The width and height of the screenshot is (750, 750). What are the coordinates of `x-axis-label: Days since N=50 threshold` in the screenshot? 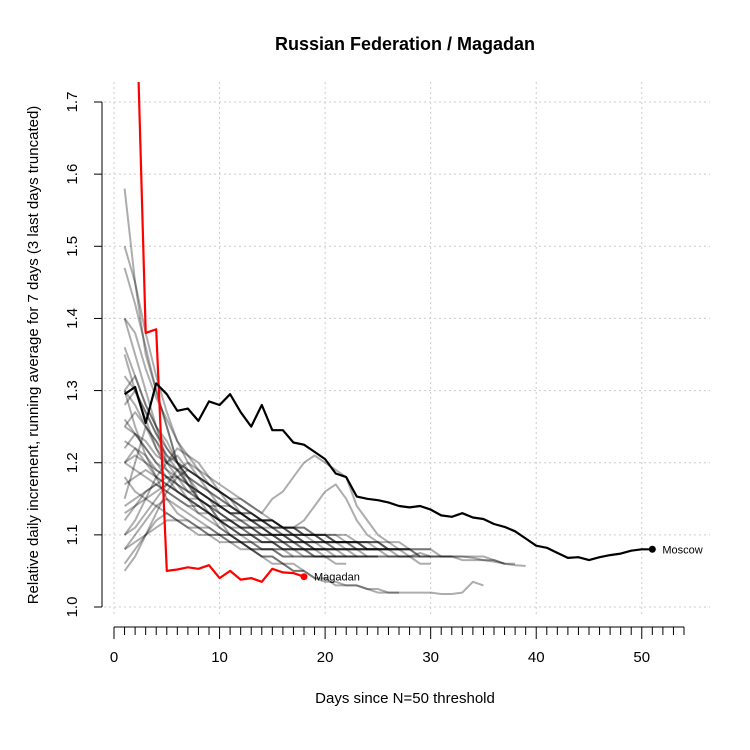 It's located at (405, 698).